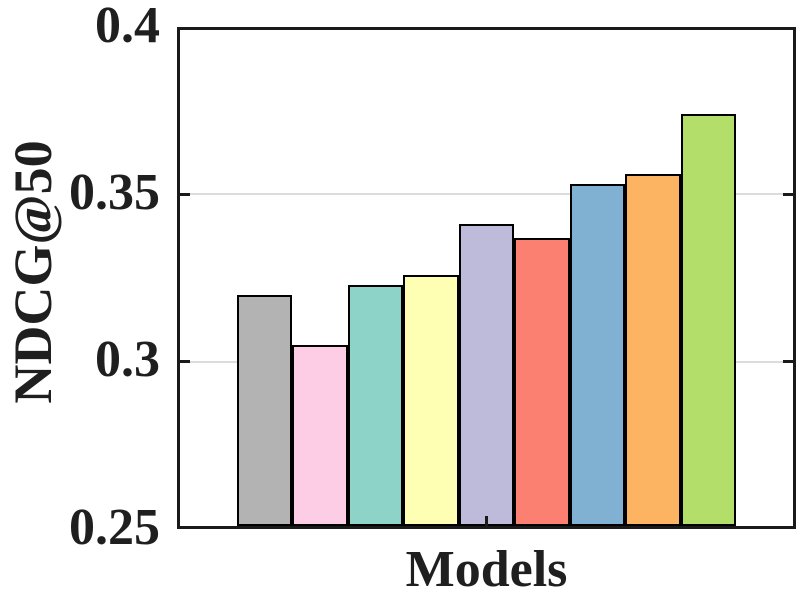 The height and width of the screenshot is (600, 800). Describe the element at coordinates (486, 521) in the screenshot. I see `x-tick-mark` at that location.